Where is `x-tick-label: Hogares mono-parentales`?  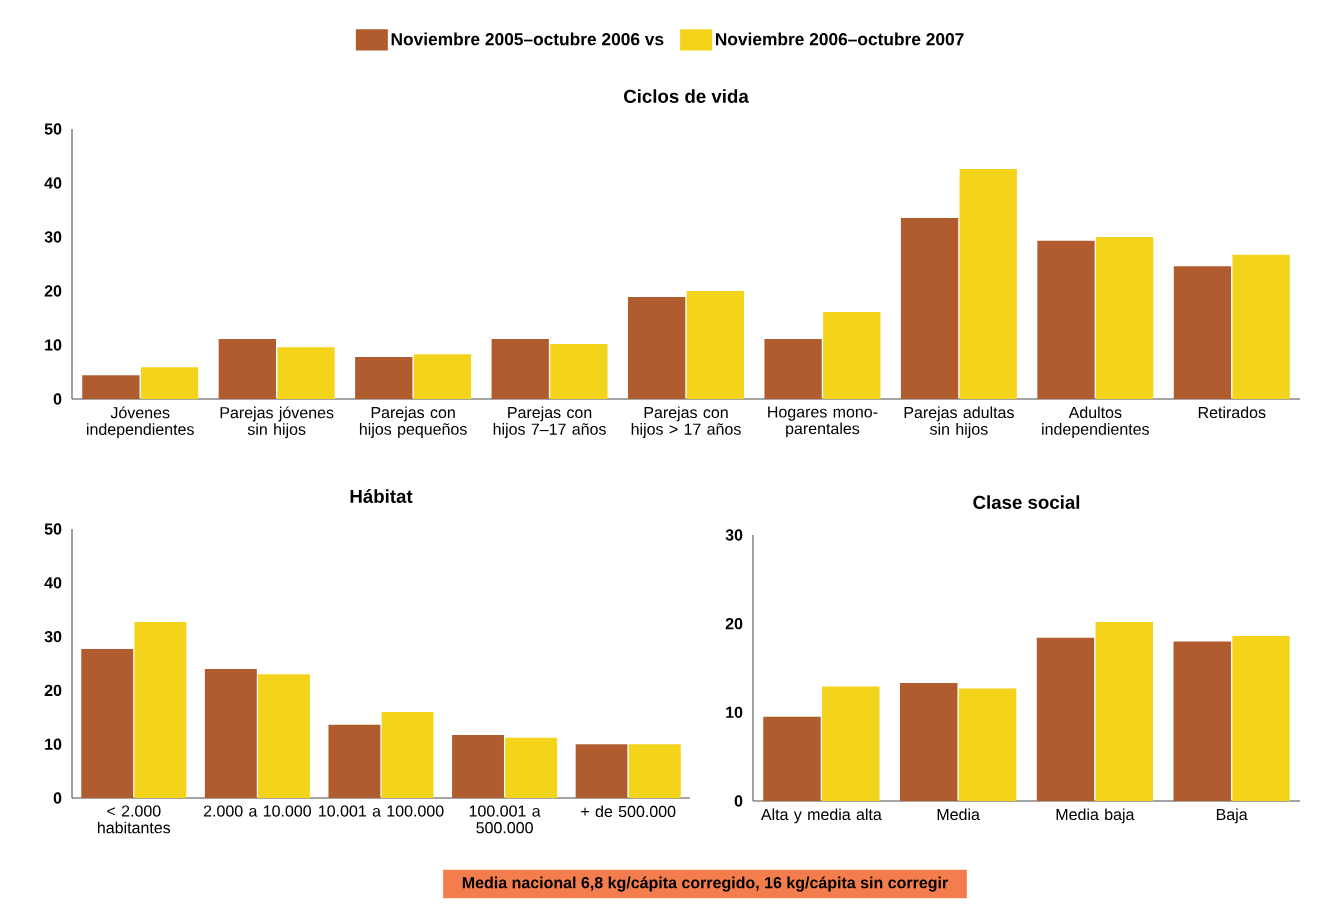
x-tick-label: Hogares mono-parentales is located at coordinates (823, 422).